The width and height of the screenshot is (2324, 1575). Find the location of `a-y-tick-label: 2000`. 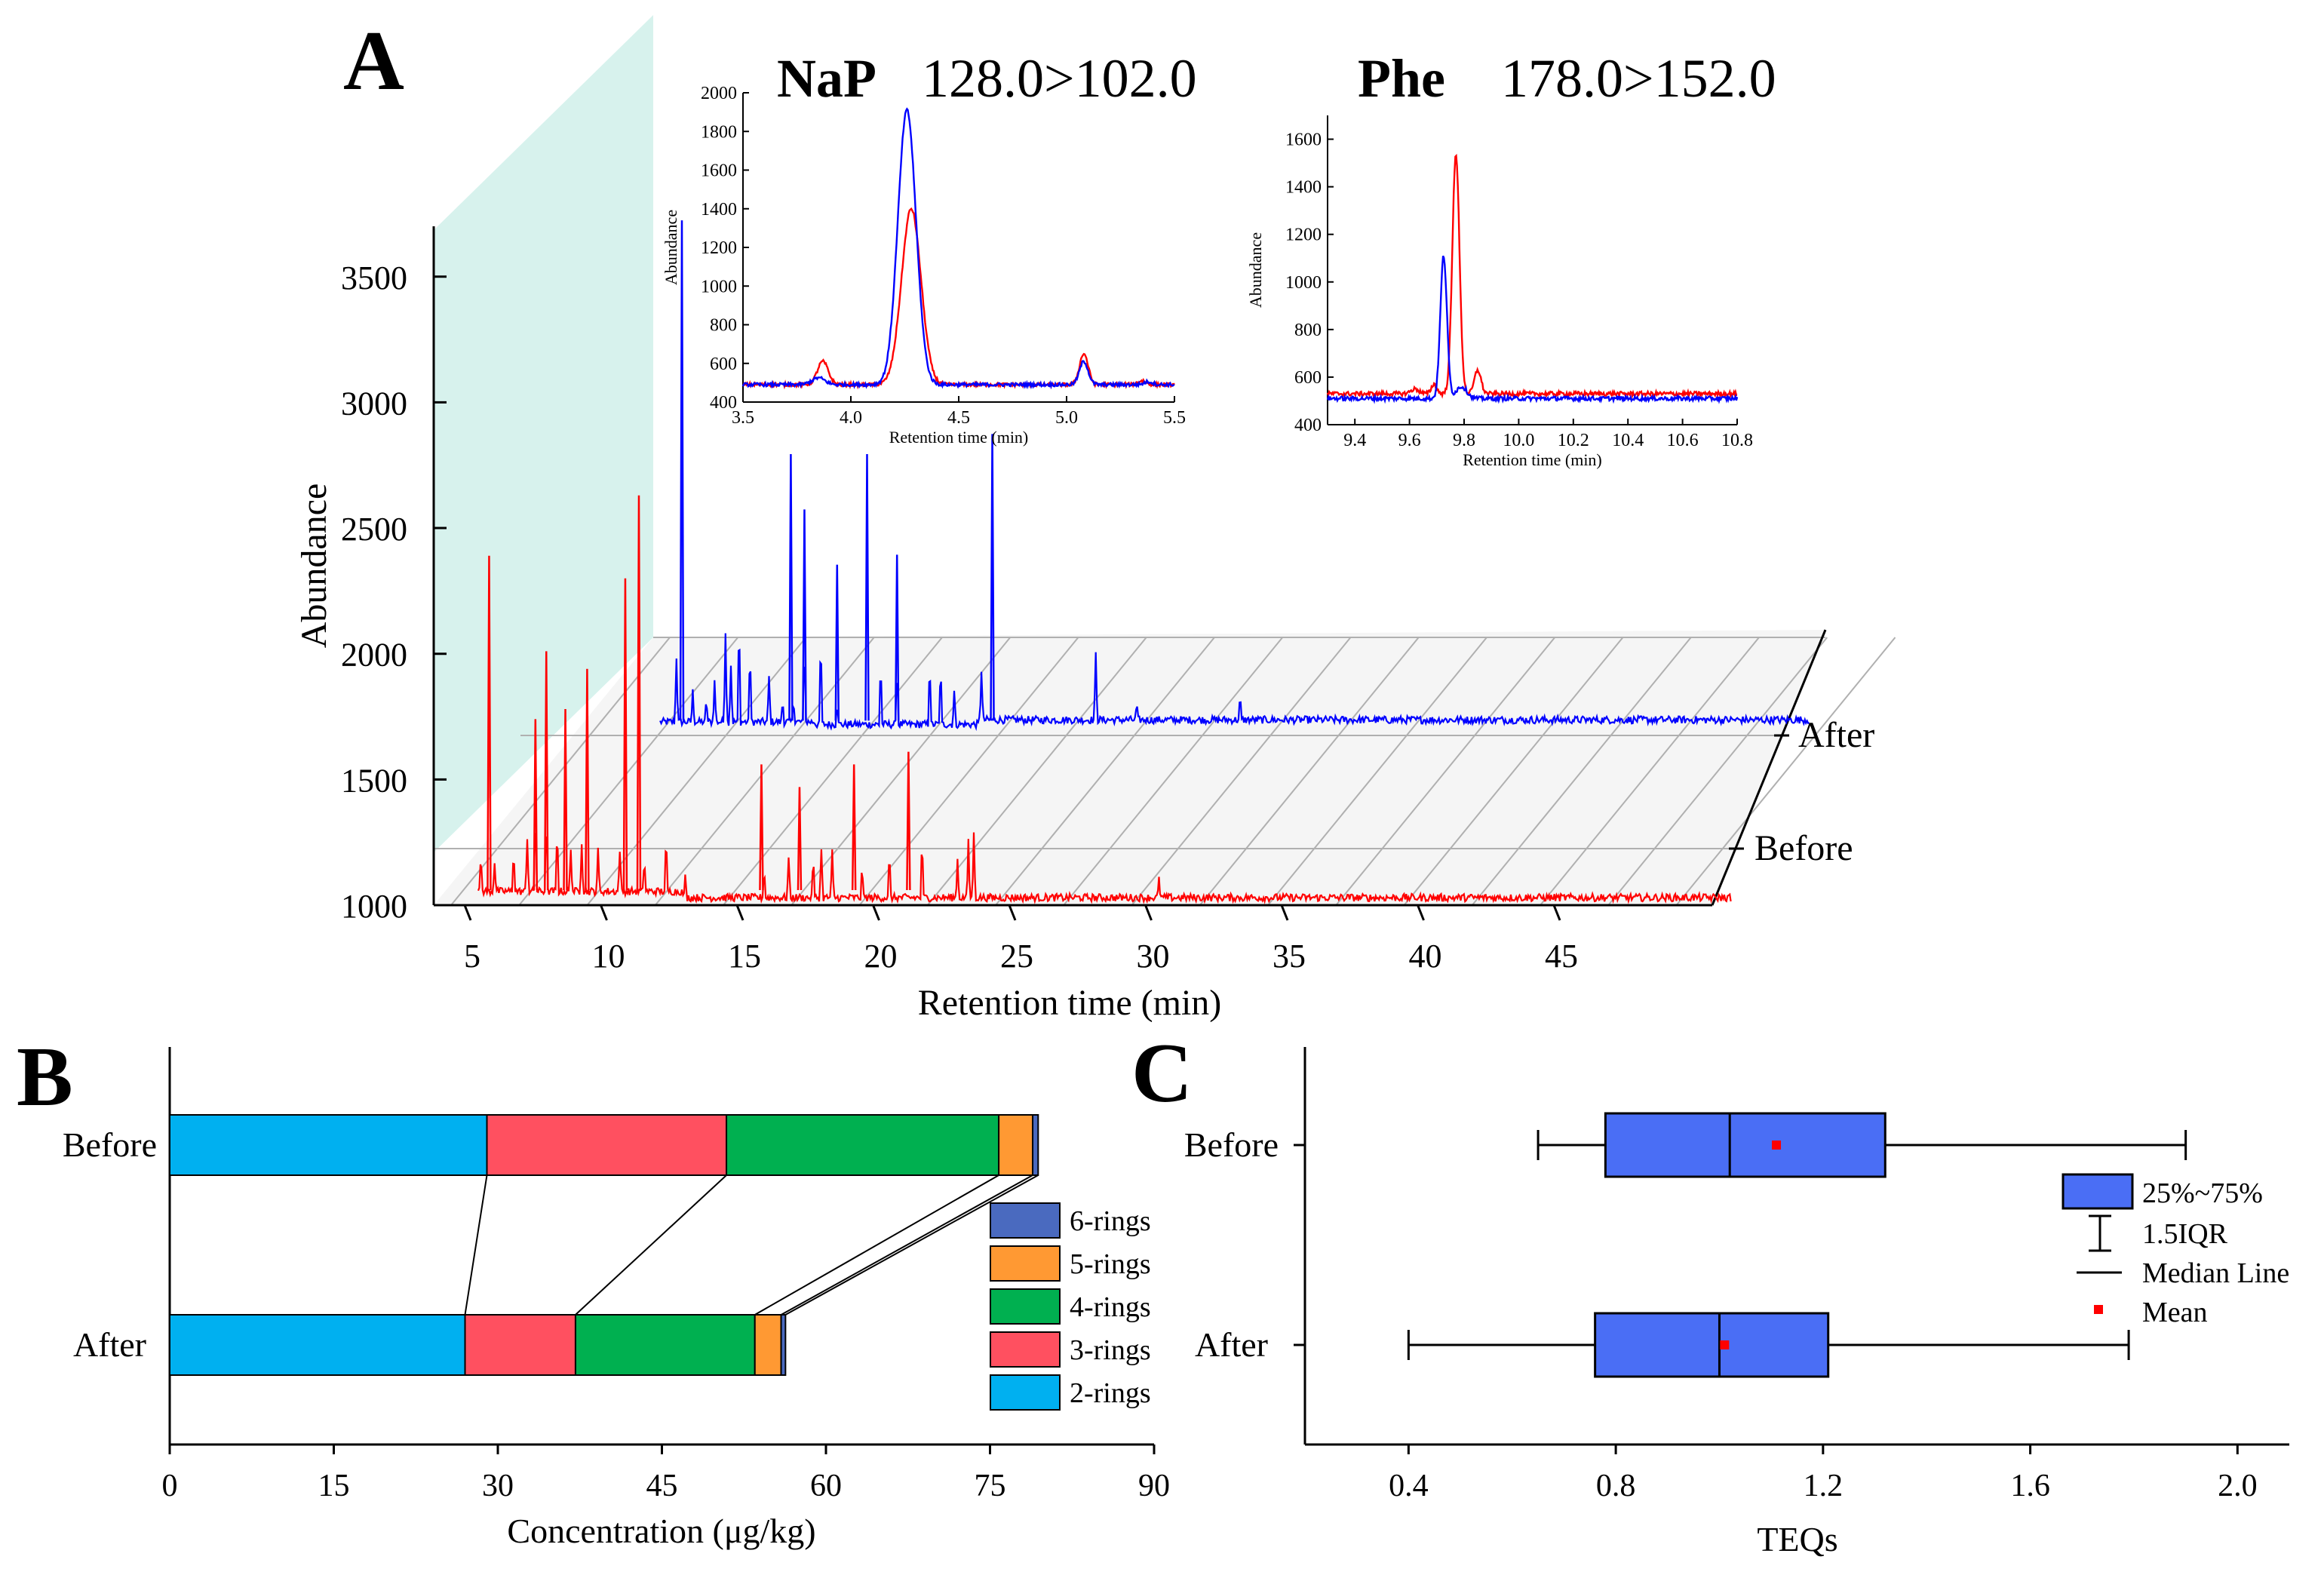

a-y-tick-label: 2000 is located at coordinates (374, 655).